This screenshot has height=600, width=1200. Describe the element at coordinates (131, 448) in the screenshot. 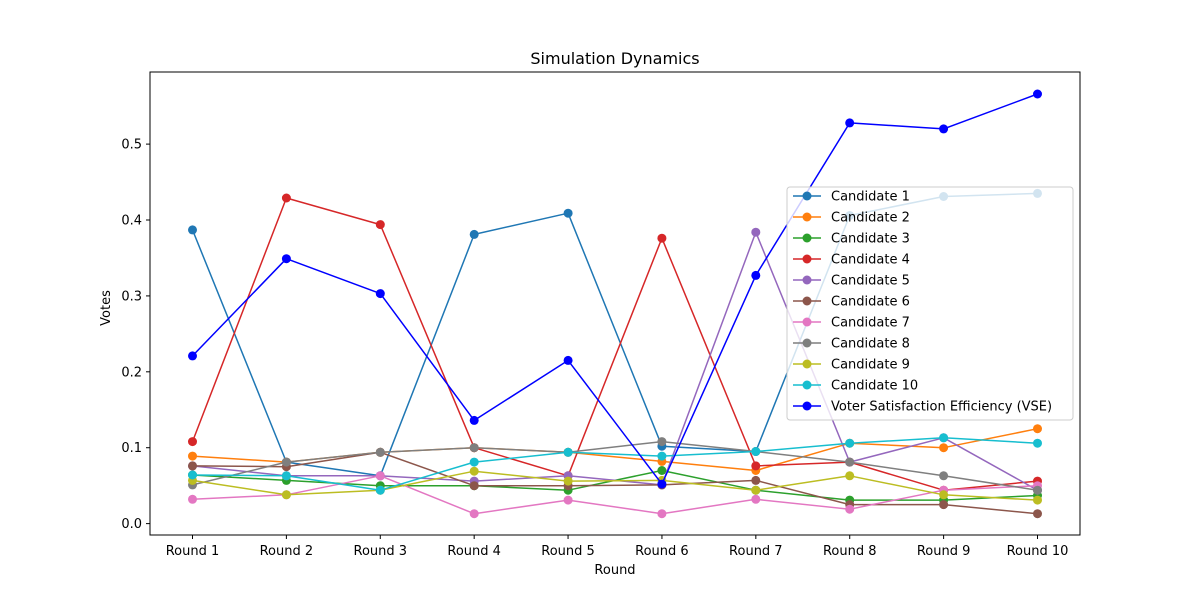

I see `y-tick-label: 0.1` at that location.